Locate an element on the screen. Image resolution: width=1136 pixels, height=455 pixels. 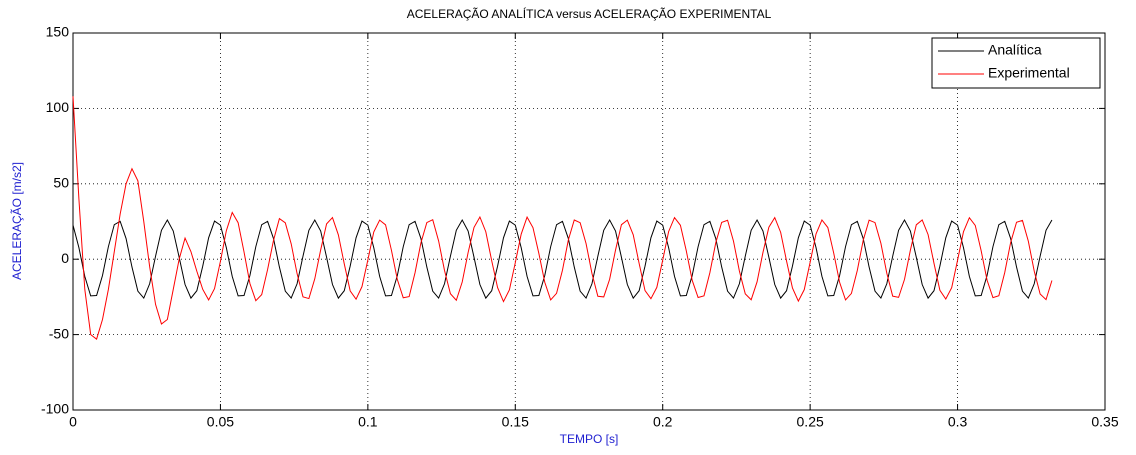
y-tick-label: 50 is located at coordinates (61, 183).